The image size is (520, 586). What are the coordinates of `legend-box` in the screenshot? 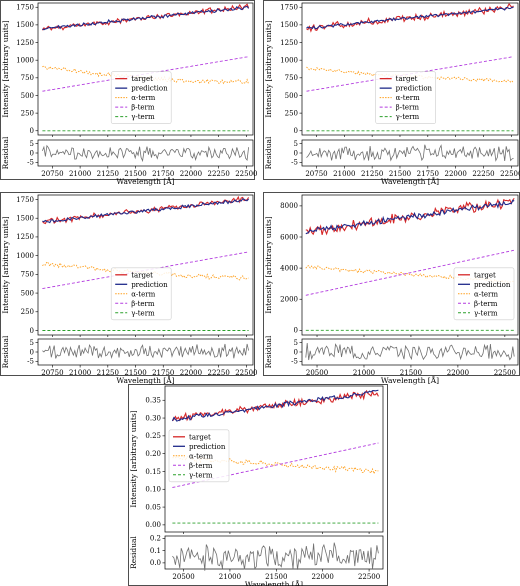 It's located at (141, 294).